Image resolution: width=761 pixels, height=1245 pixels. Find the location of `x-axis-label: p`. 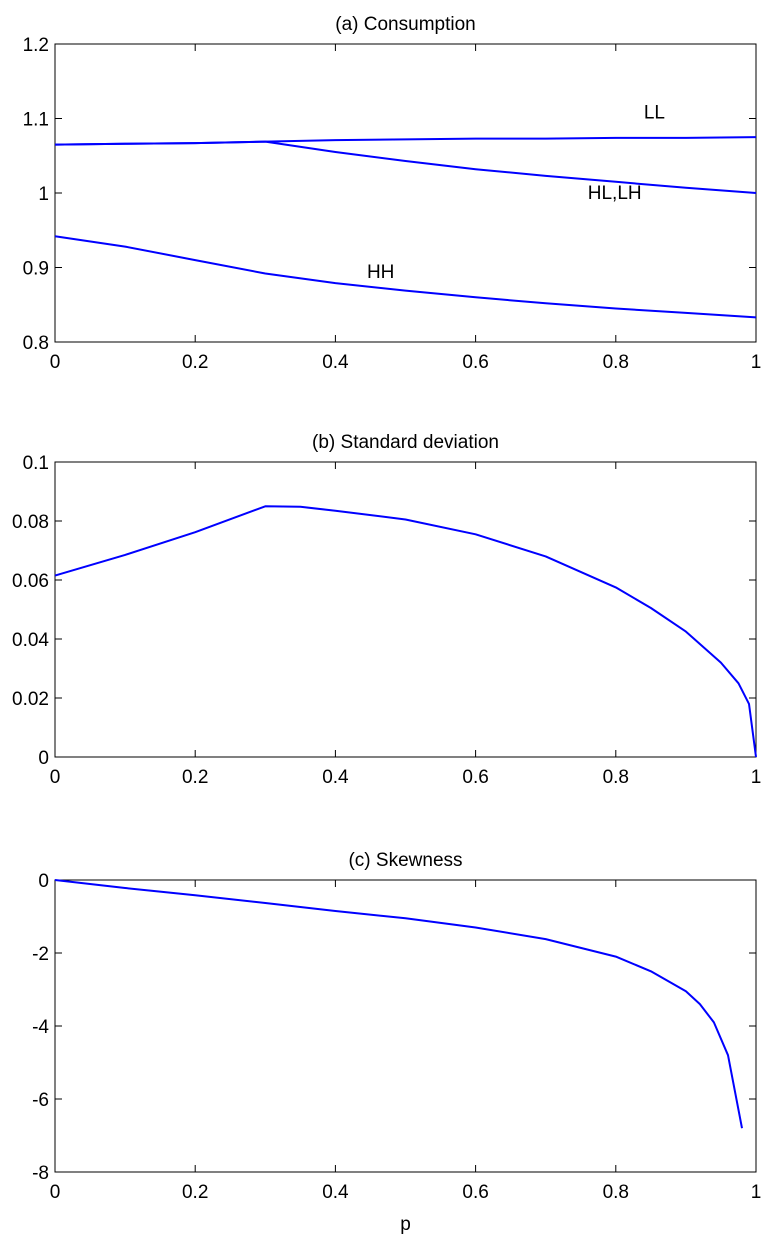

x-axis-label: p is located at coordinates (405, 1224).